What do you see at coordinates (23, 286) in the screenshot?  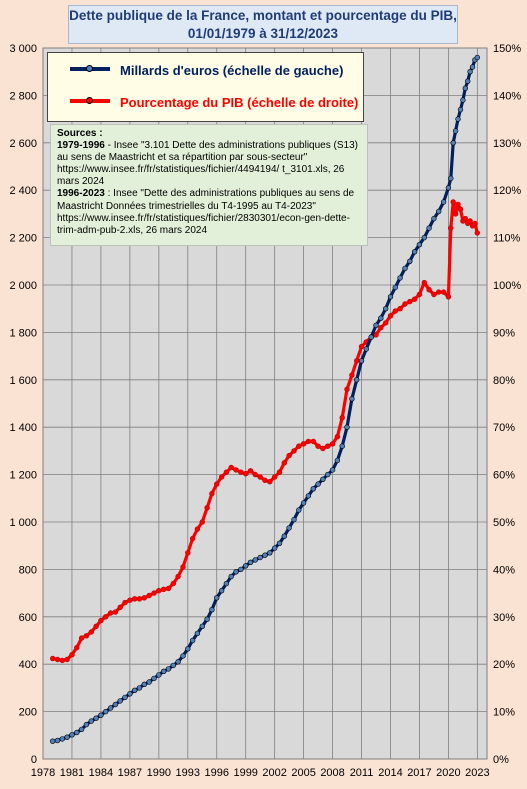 I see `left-tick-label: 2 000` at bounding box center [23, 286].